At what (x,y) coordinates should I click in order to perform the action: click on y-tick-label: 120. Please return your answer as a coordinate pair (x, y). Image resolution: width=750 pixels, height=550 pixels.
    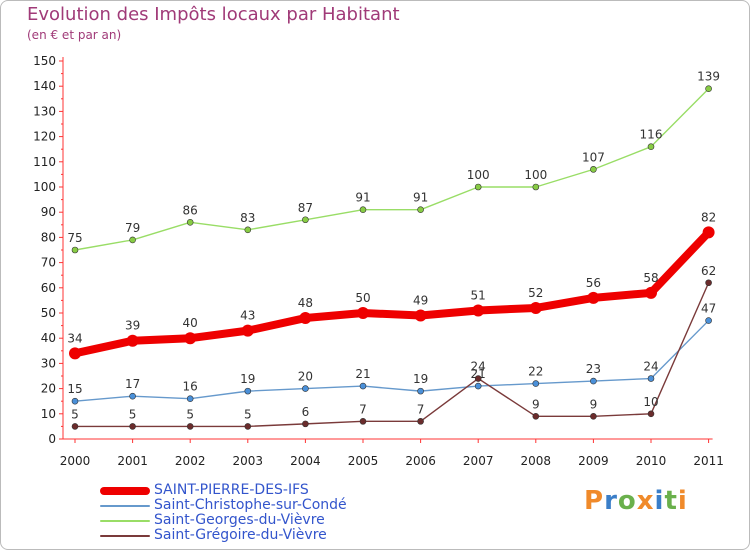
    Looking at the image, I should click on (44, 137).